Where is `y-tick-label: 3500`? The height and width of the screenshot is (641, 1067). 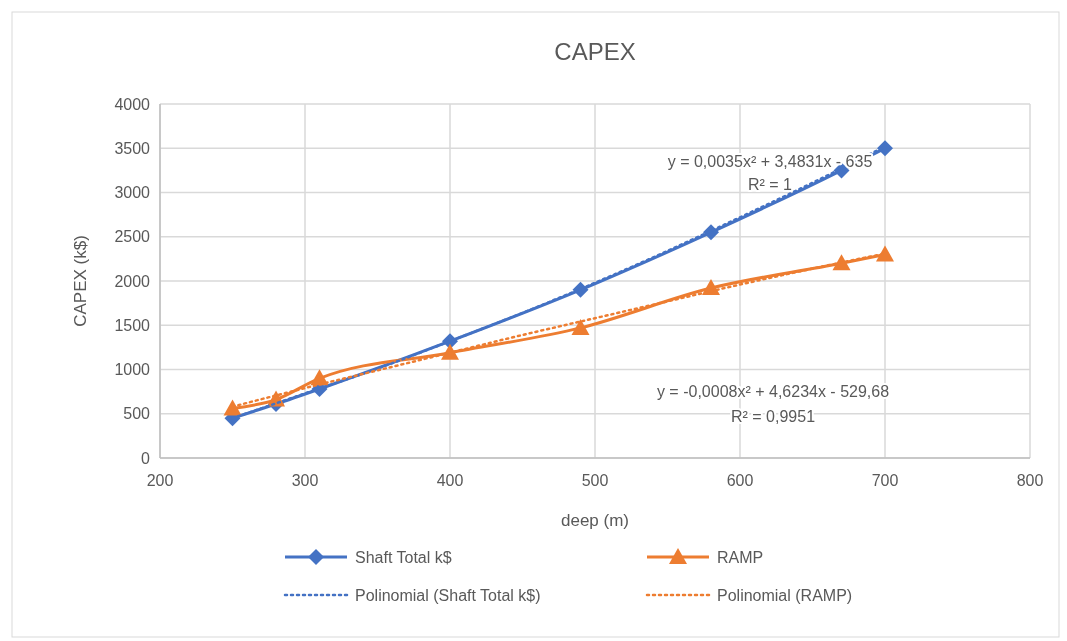
y-tick-label: 3500 is located at coordinates (132, 148).